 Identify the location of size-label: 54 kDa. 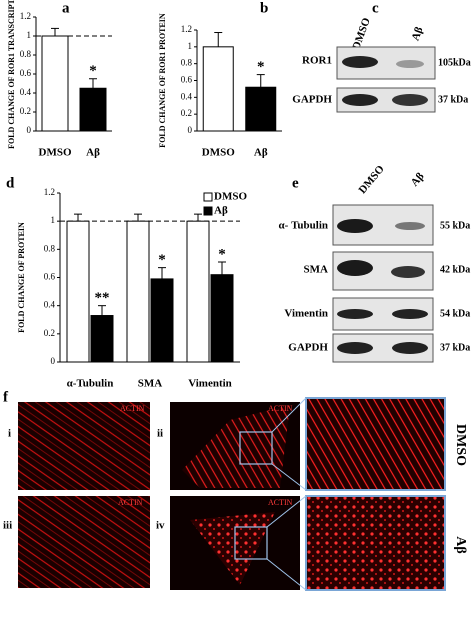
(455, 313).